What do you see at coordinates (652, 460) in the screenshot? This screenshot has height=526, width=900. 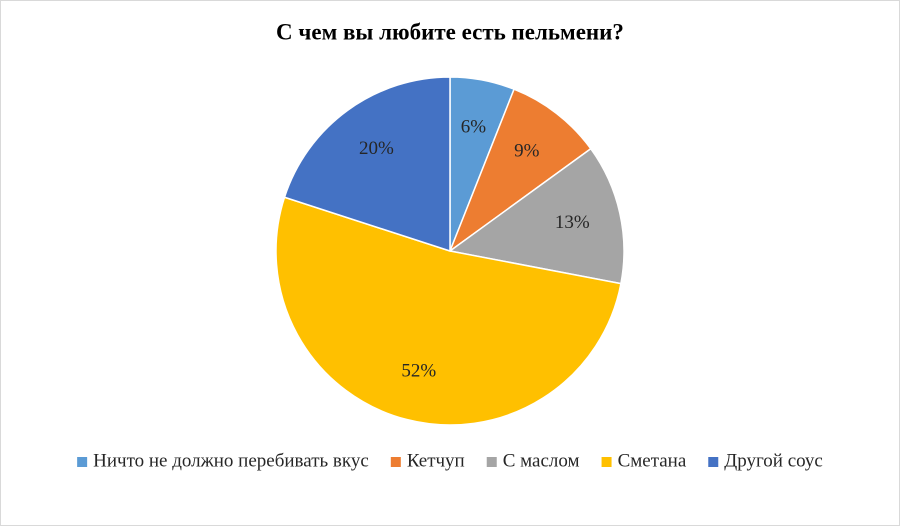 I see `legend-label: Сметана` at bounding box center [652, 460].